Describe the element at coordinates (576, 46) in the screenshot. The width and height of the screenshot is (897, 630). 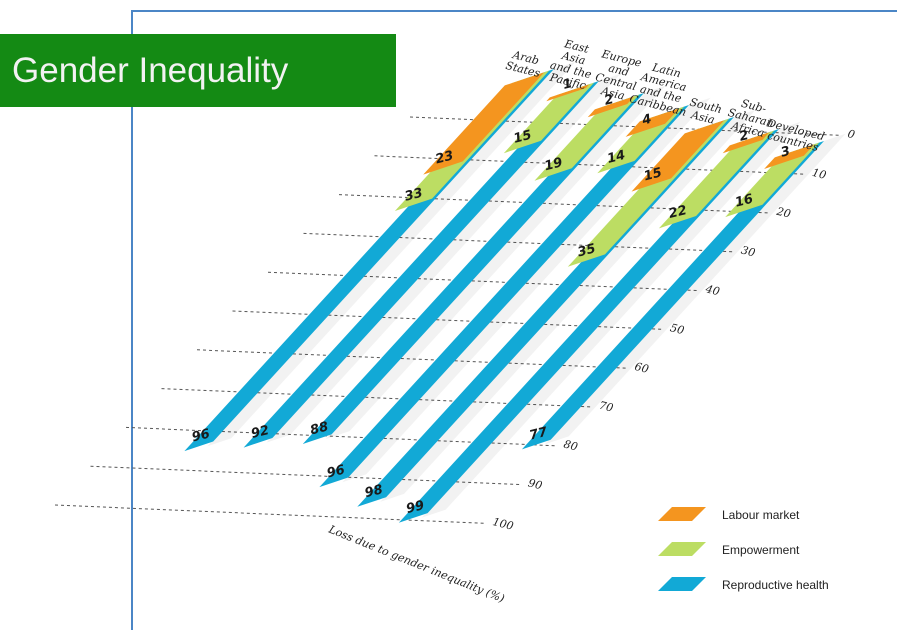
I see `region-label-line: East` at that location.